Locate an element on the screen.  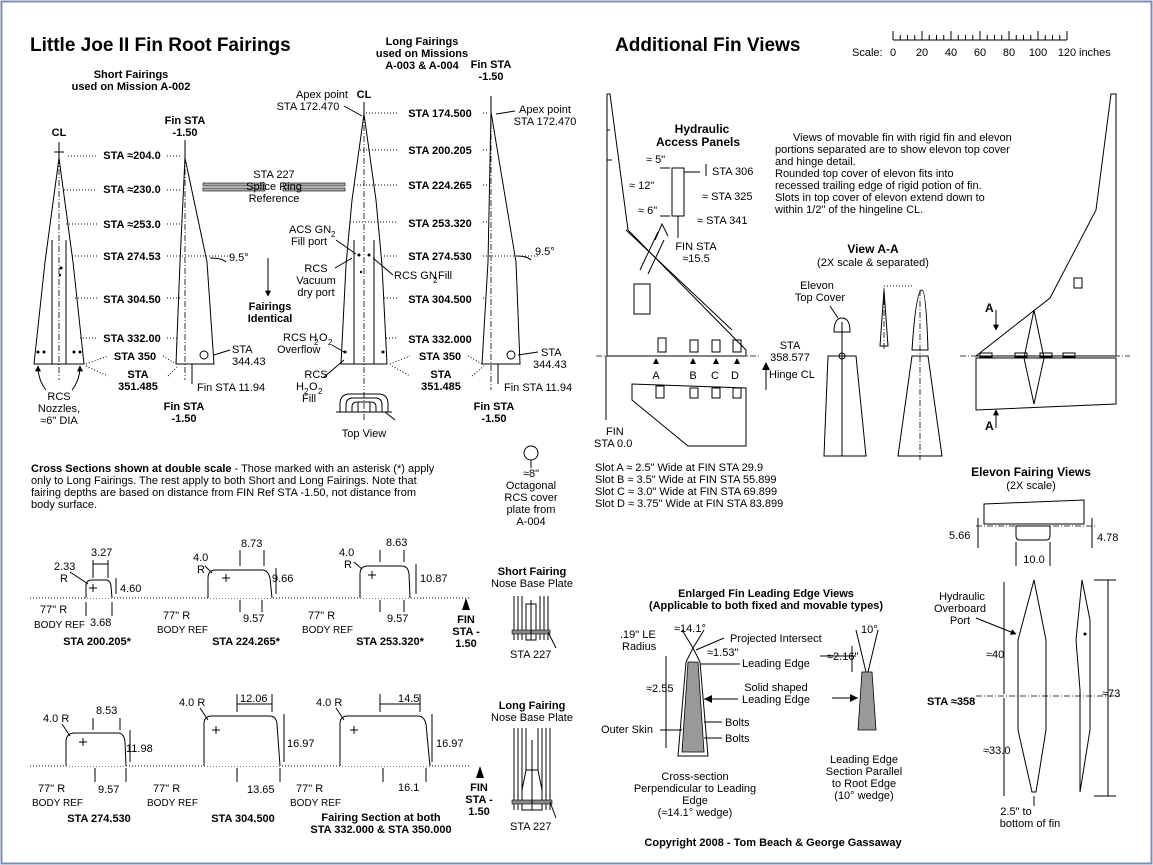
s5-h: 16.97 is located at coordinates (301, 744).